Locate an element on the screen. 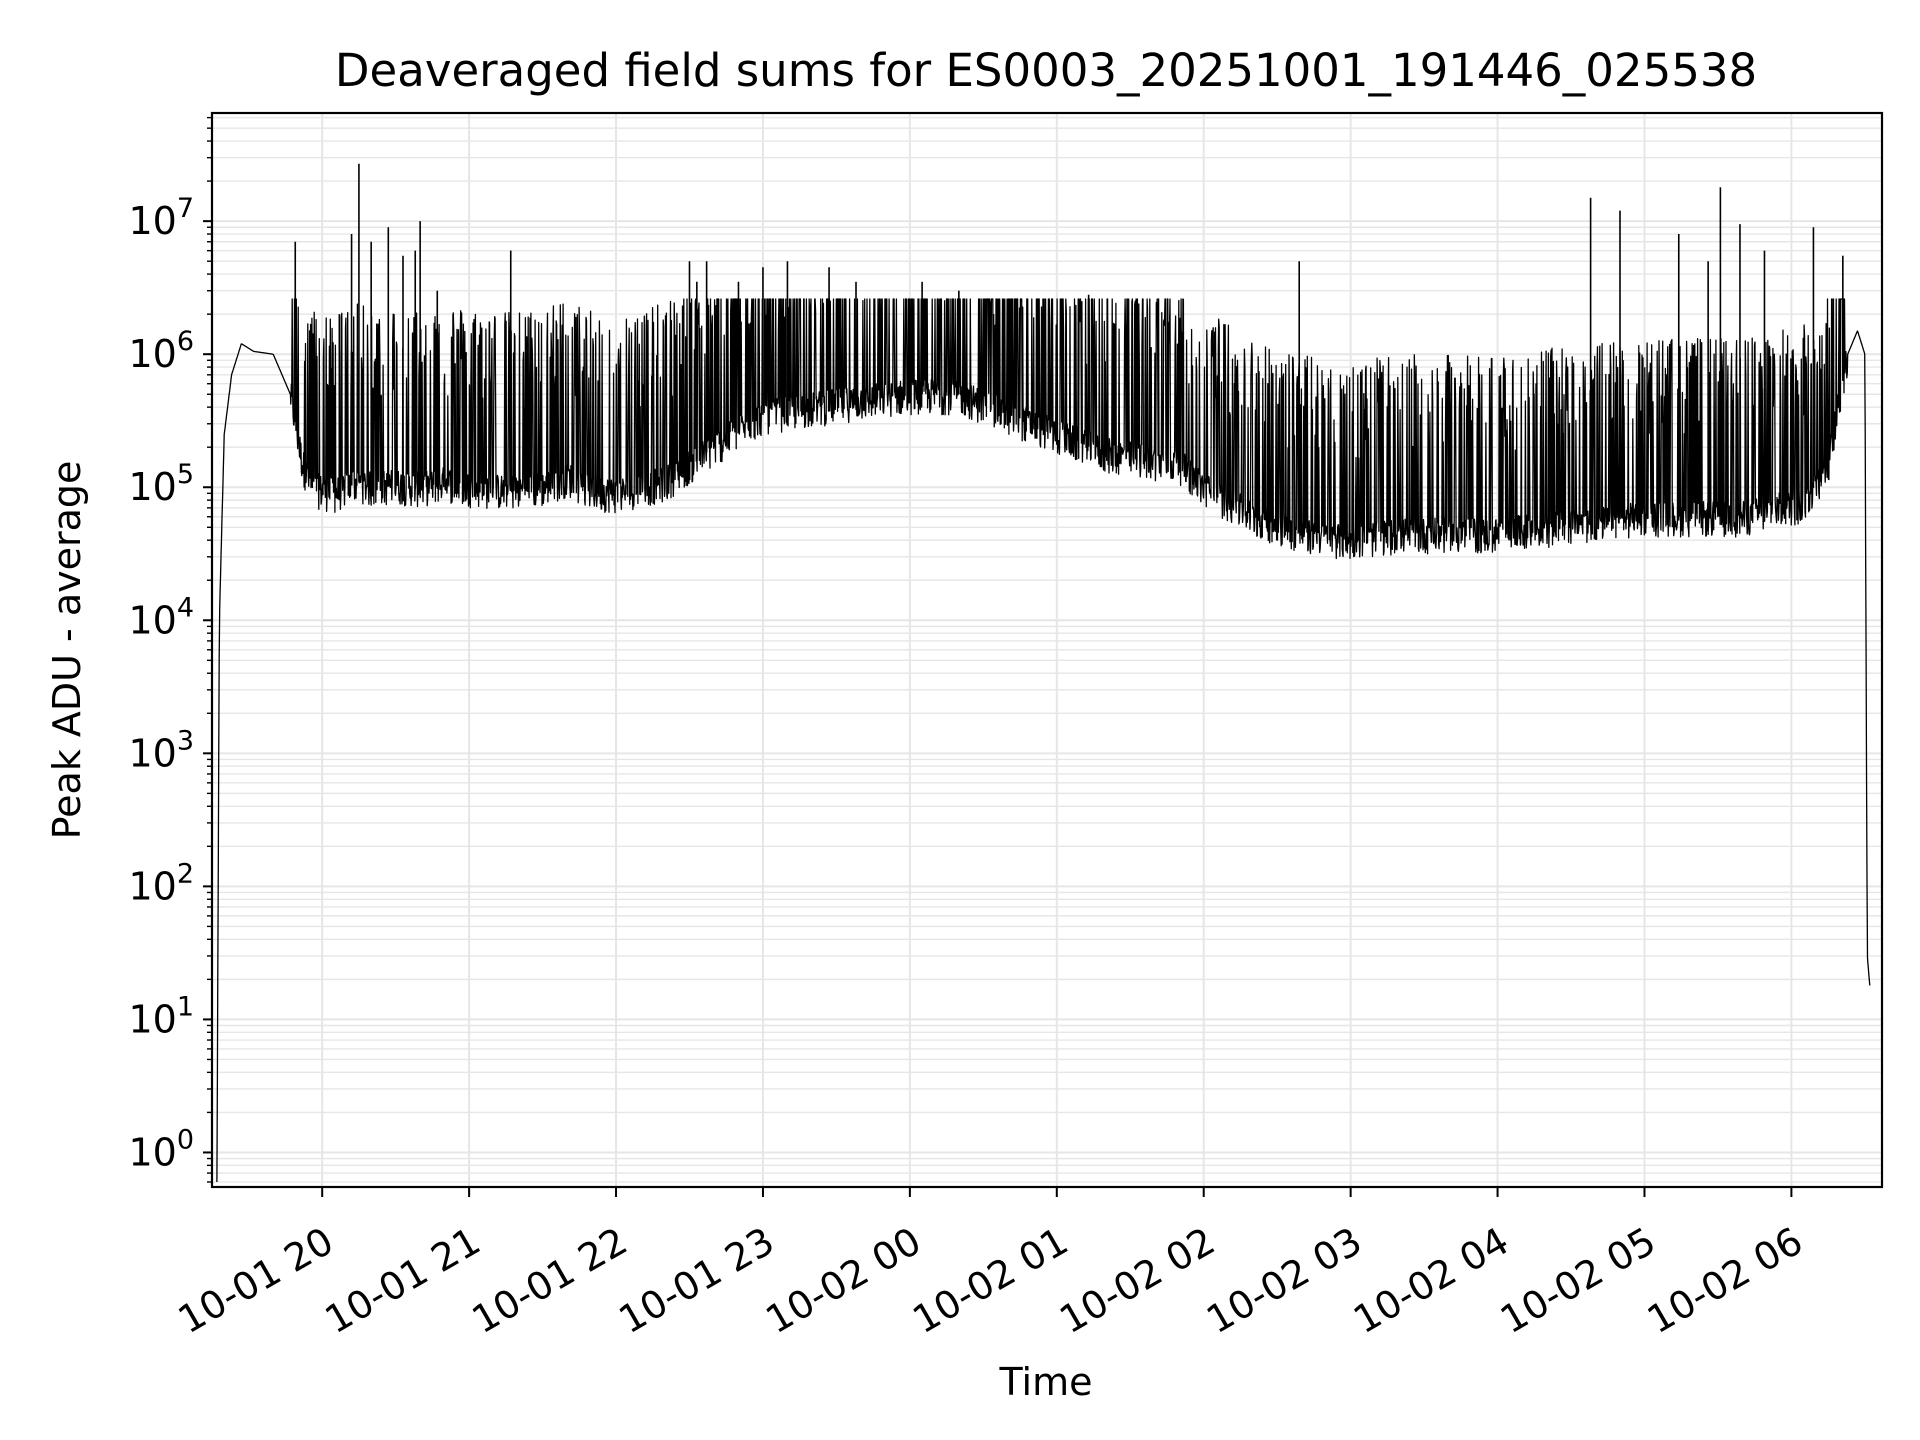  y-tick-label: 105 is located at coordinates (161, 484).